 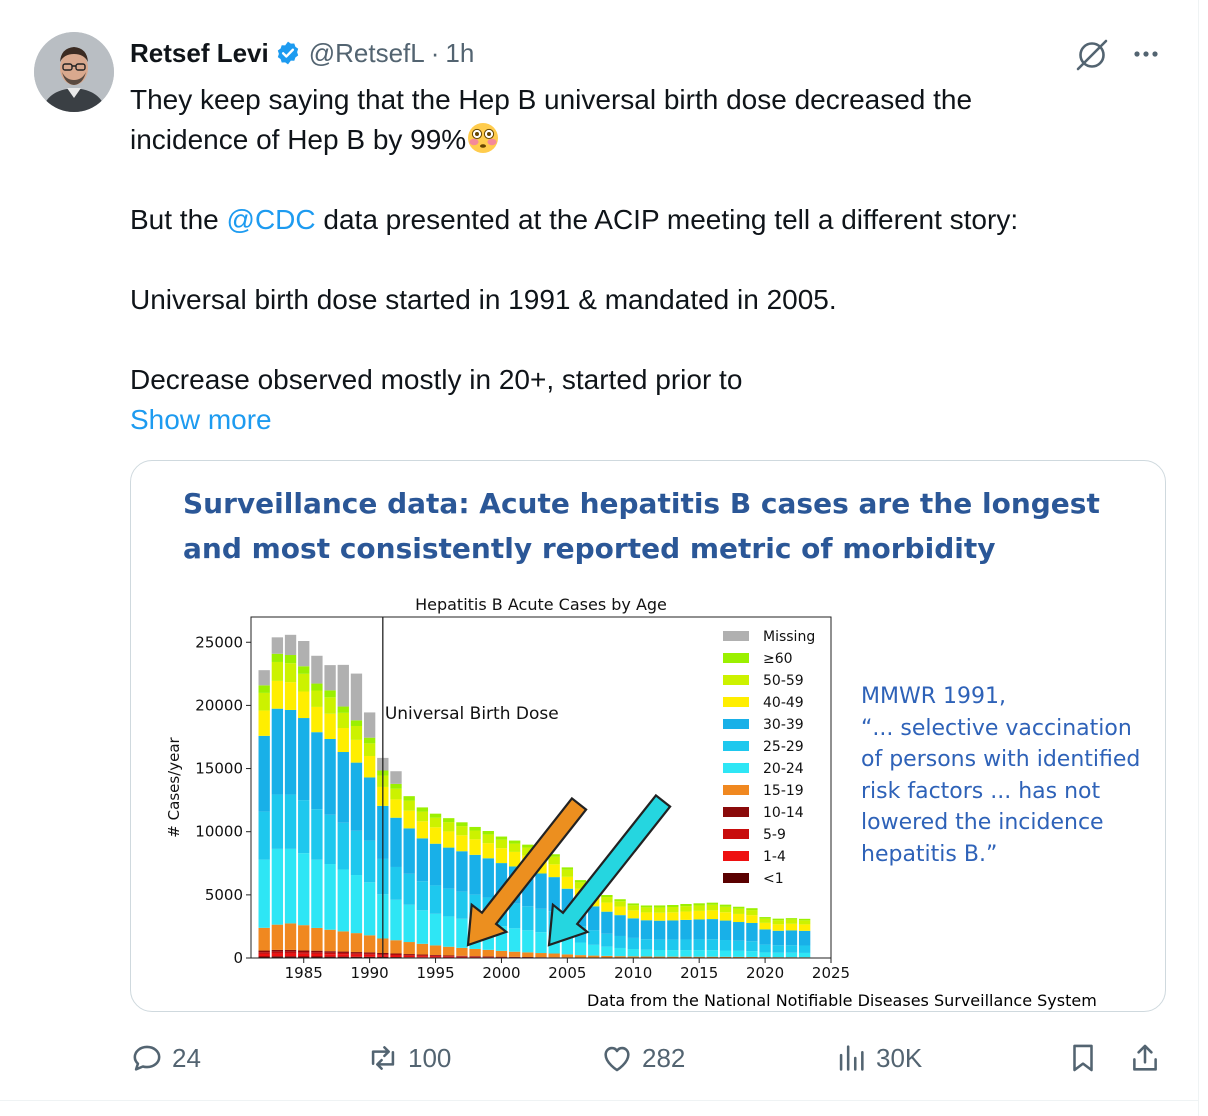 I want to click on legend-label: 20-24, so click(x=783, y=769).